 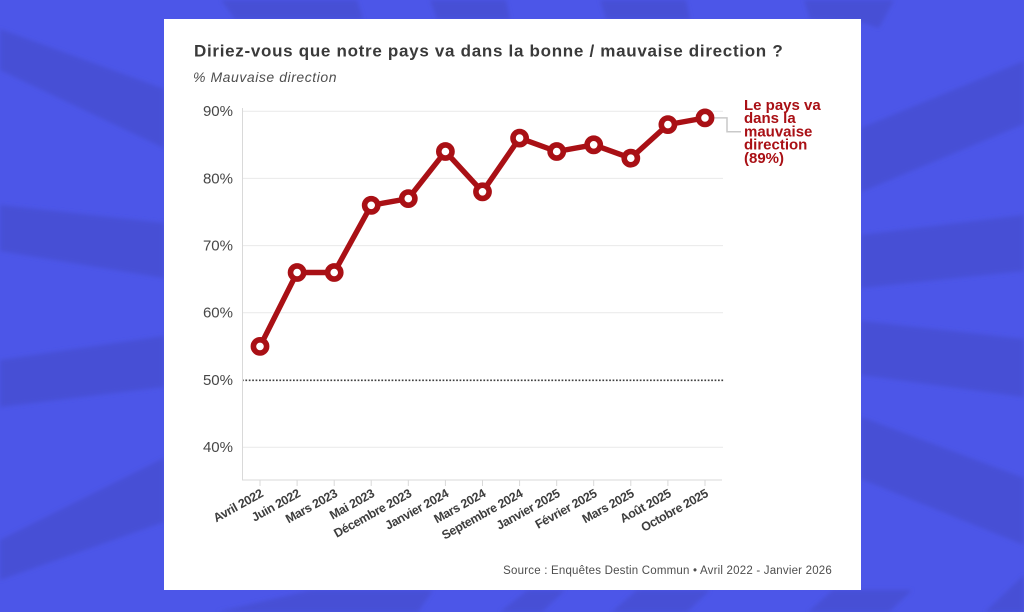 What do you see at coordinates (218, 447) in the screenshot?
I see `svg-text: 40%` at bounding box center [218, 447].